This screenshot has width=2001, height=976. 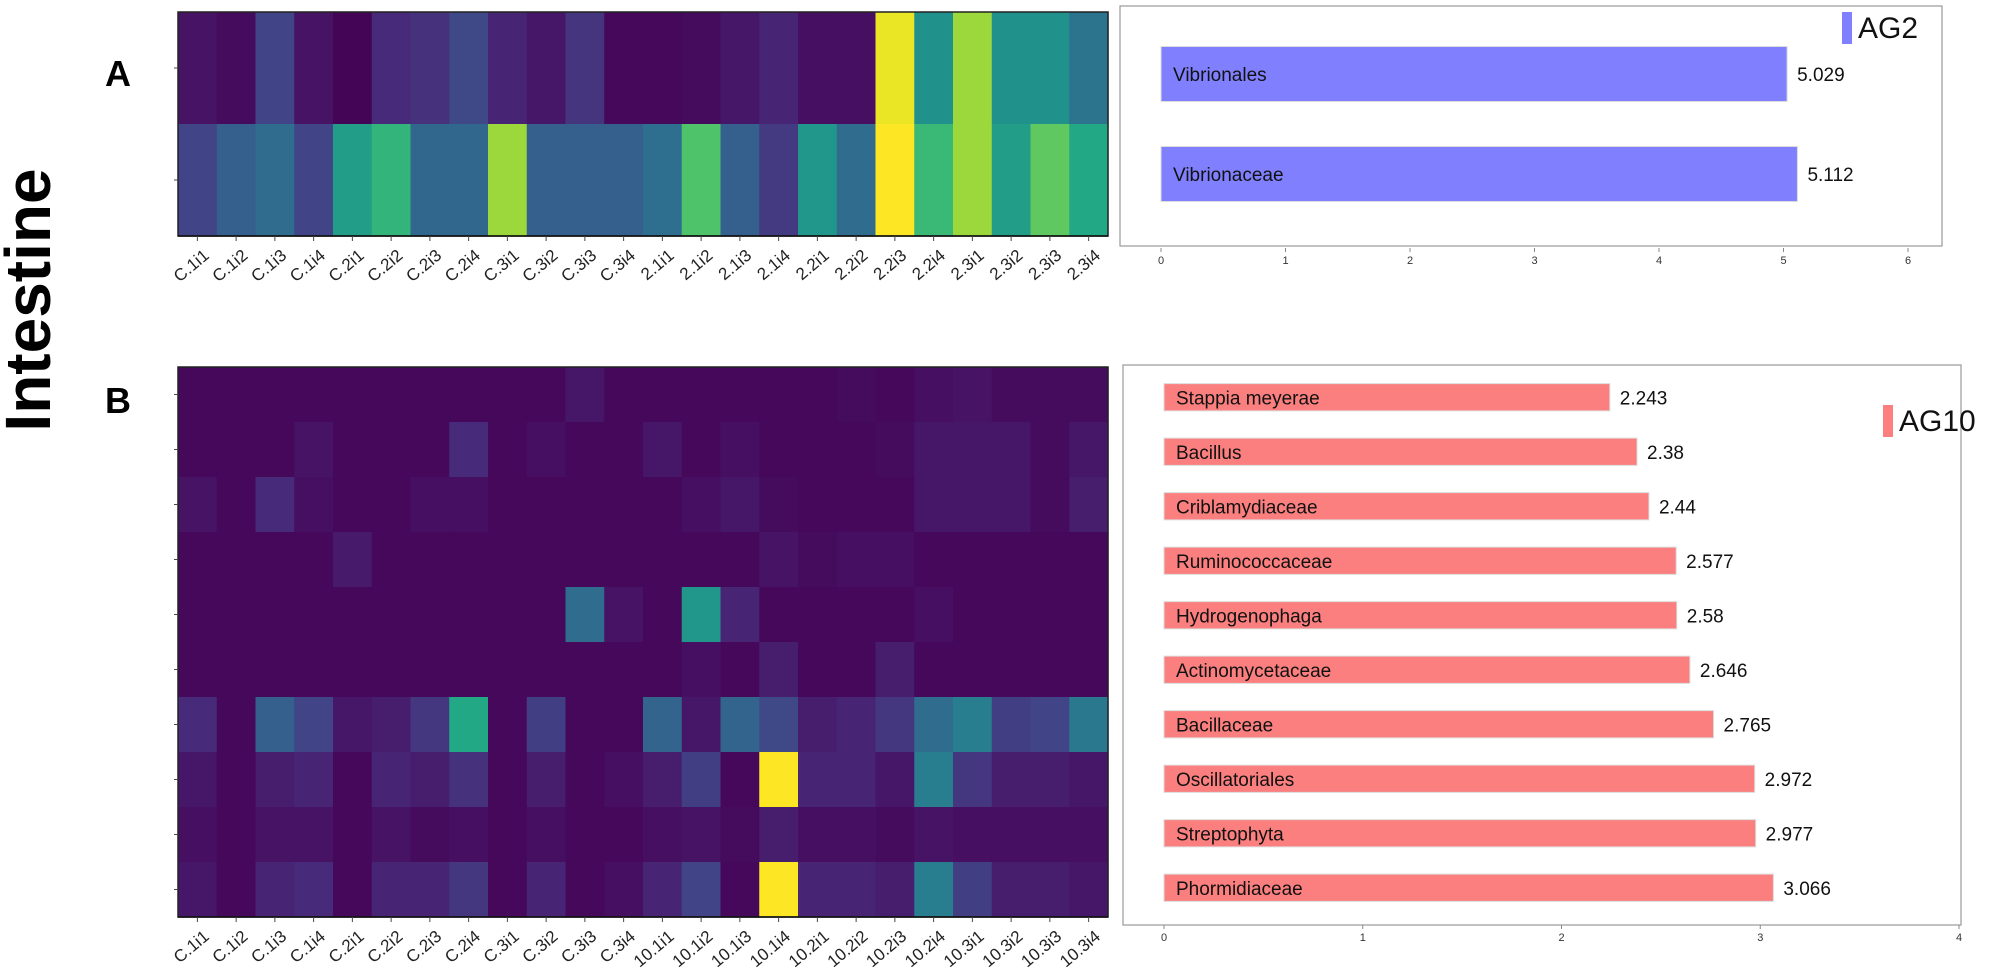 What do you see at coordinates (1748, 725) in the screenshot?
I see `bar-chart-ag10-value-label: 2.765` at bounding box center [1748, 725].